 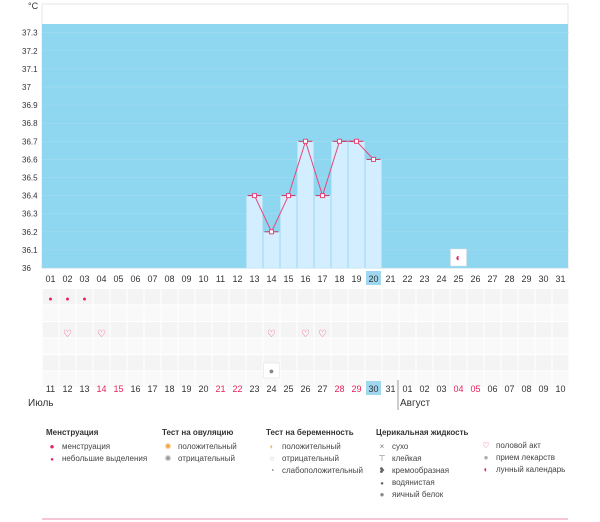 What do you see at coordinates (543, 389) in the screenshot?
I see `date-label: 09` at bounding box center [543, 389].